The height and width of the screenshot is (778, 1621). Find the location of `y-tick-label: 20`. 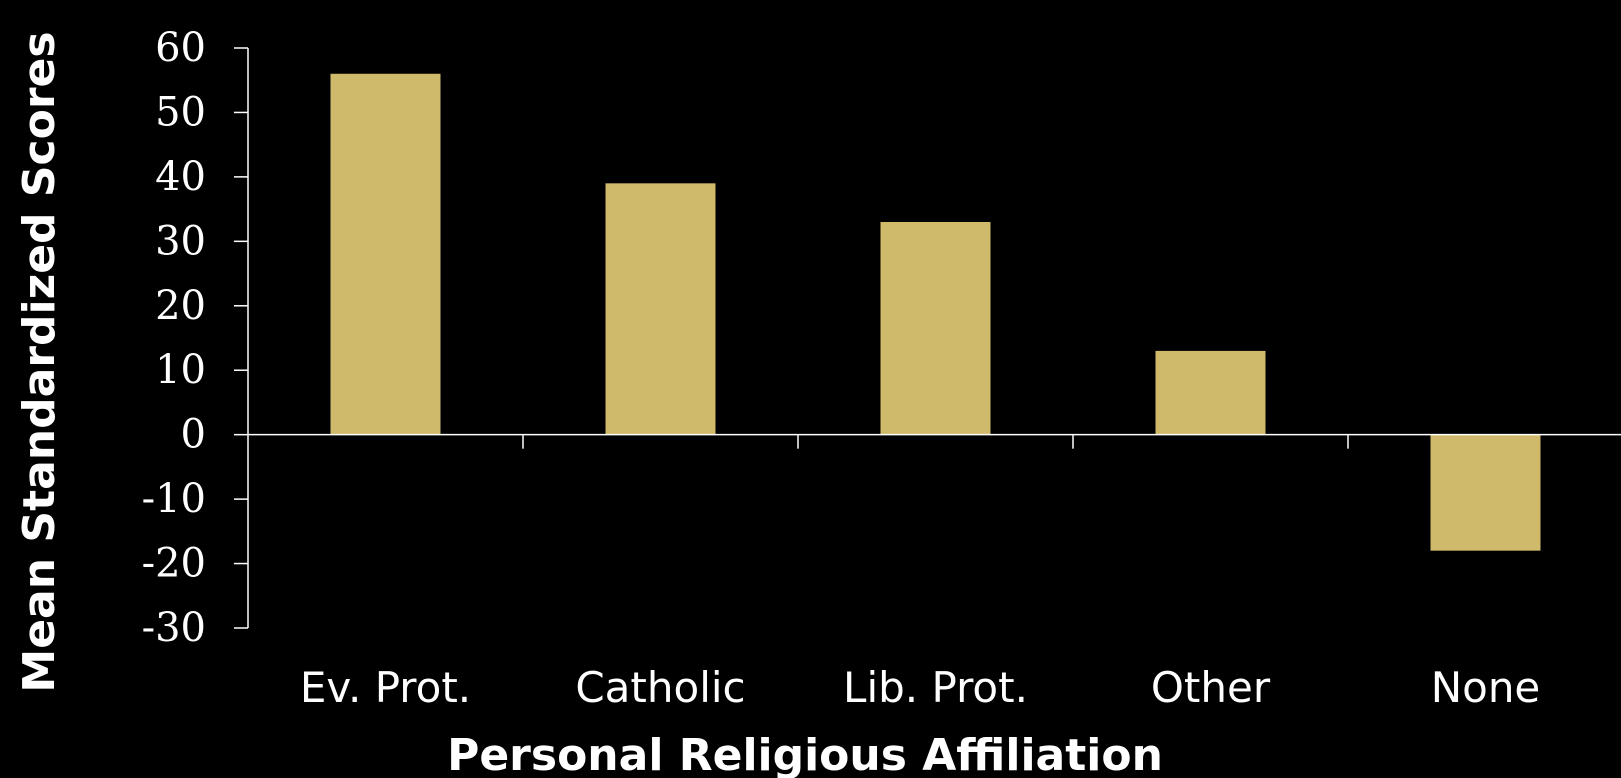

y-tick-label: 20 is located at coordinates (180, 306).